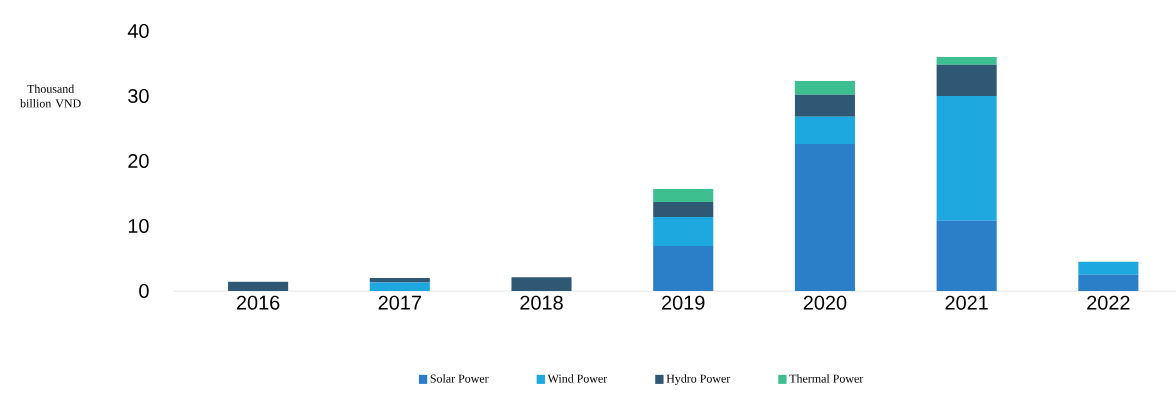 The height and width of the screenshot is (405, 1176). I want to click on legend-label: Wind Power, so click(577, 378).